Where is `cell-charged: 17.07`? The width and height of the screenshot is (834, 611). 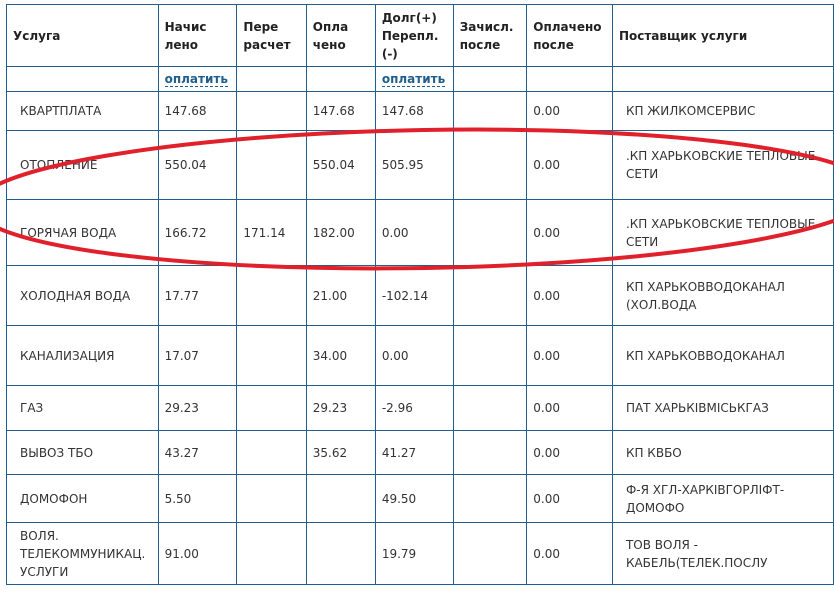 cell-charged: 17.07 is located at coordinates (197, 355).